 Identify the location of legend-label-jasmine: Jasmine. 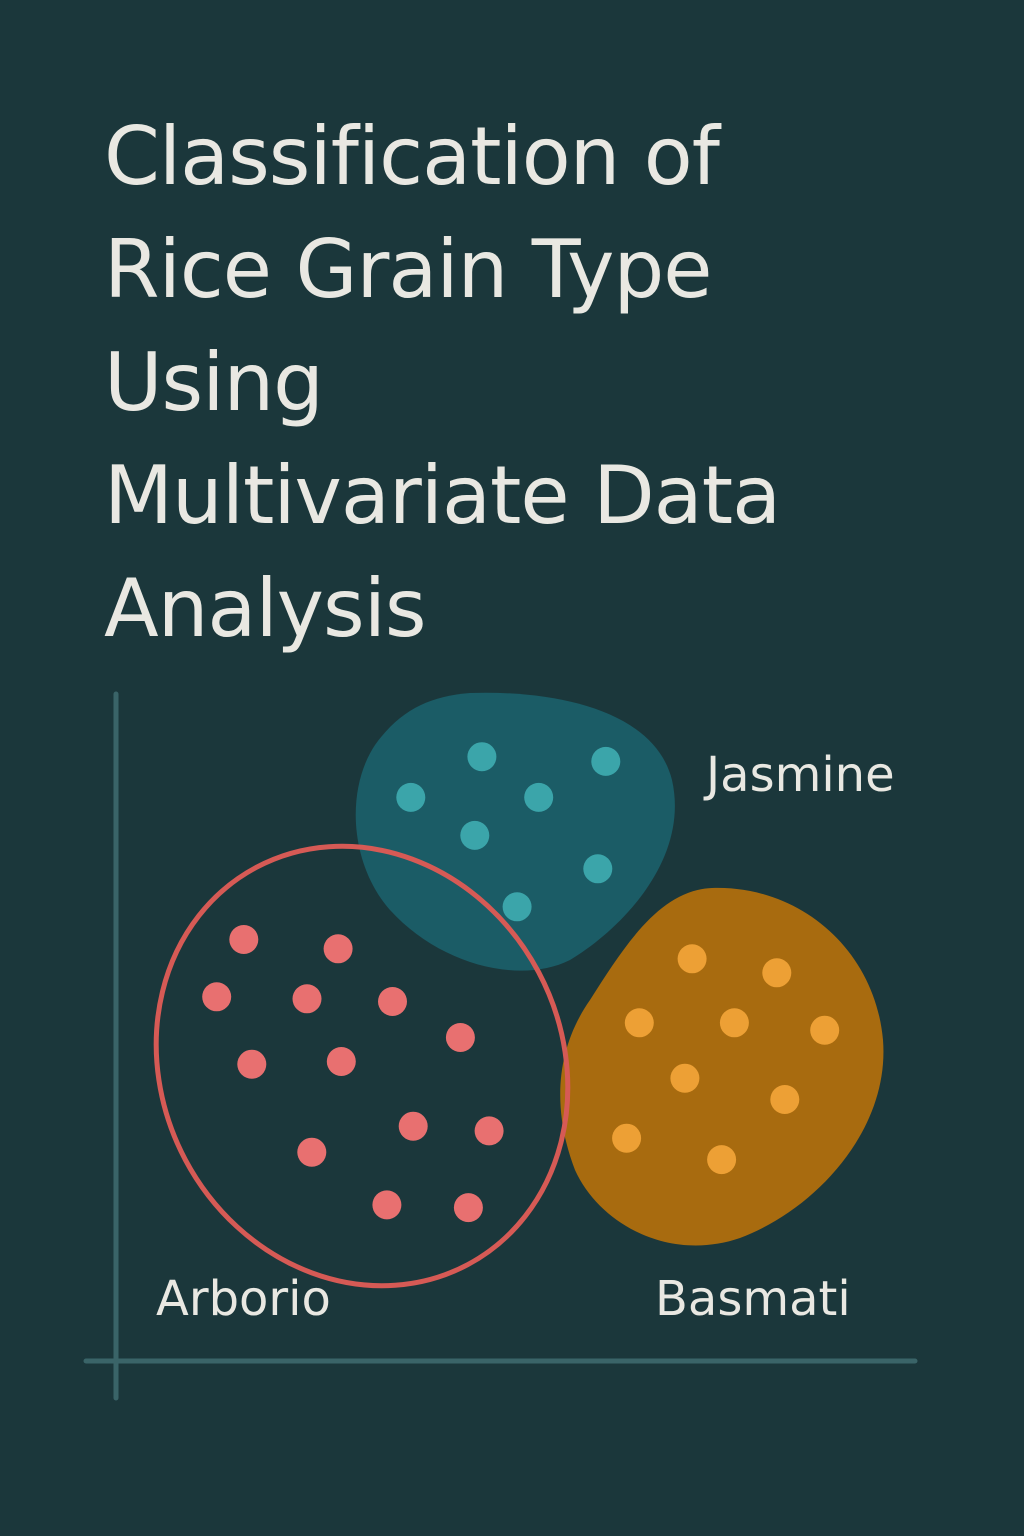
(799, 775).